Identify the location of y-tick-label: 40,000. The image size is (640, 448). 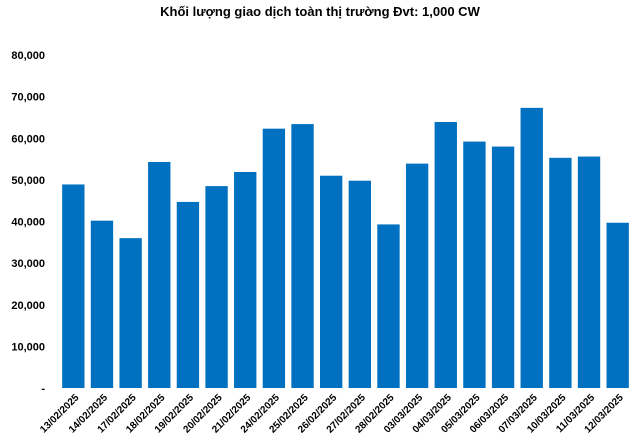
(28, 223).